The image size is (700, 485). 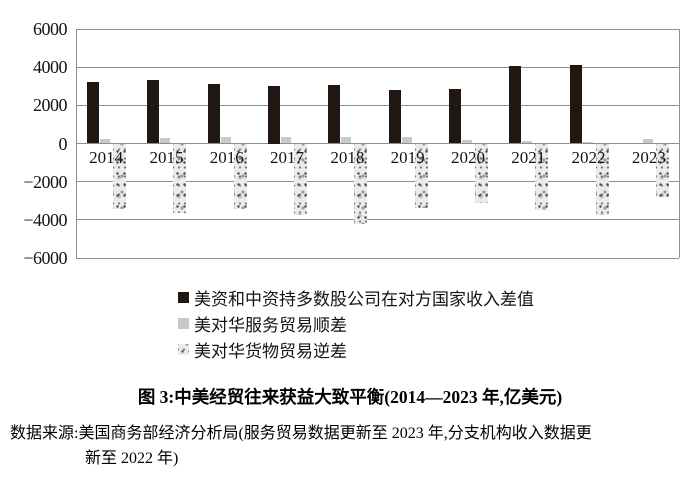 What do you see at coordinates (648, 157) in the screenshot?
I see `x-label-2023: 2023` at bounding box center [648, 157].